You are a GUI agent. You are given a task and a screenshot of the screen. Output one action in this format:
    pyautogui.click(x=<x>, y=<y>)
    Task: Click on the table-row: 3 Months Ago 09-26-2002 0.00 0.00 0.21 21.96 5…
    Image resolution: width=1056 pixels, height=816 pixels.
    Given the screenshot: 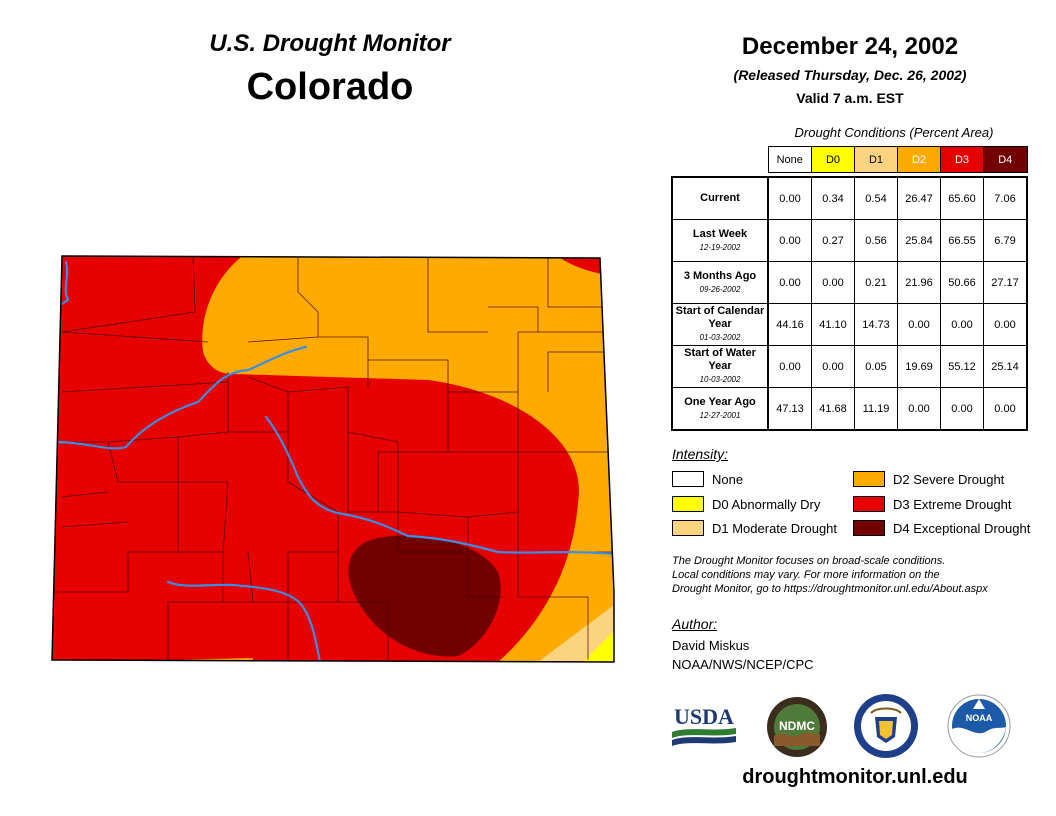 What is the action you would take?
    pyautogui.click(x=849, y=282)
    